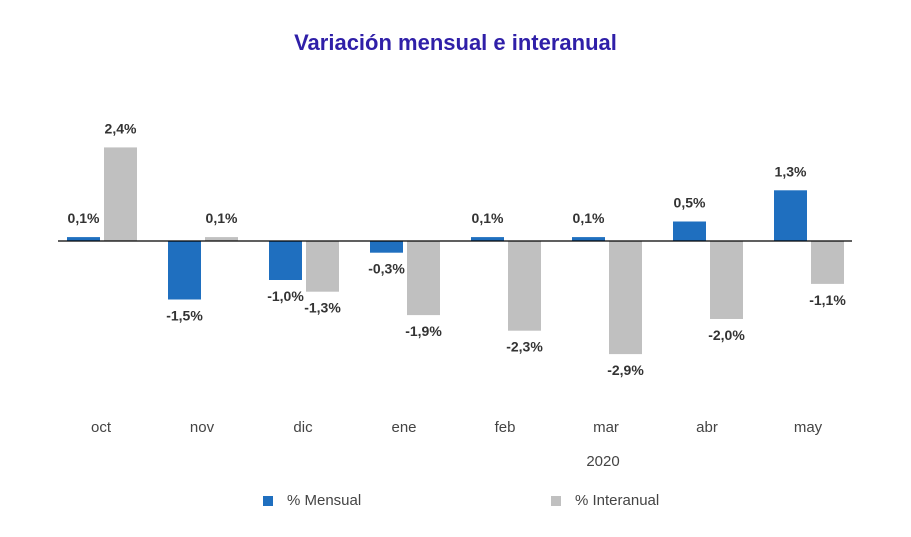 Image resolution: width=911 pixels, height=537 pixels. Describe the element at coordinates (403, 427) in the screenshot. I see `x-tick-label-ene: ene` at that location.